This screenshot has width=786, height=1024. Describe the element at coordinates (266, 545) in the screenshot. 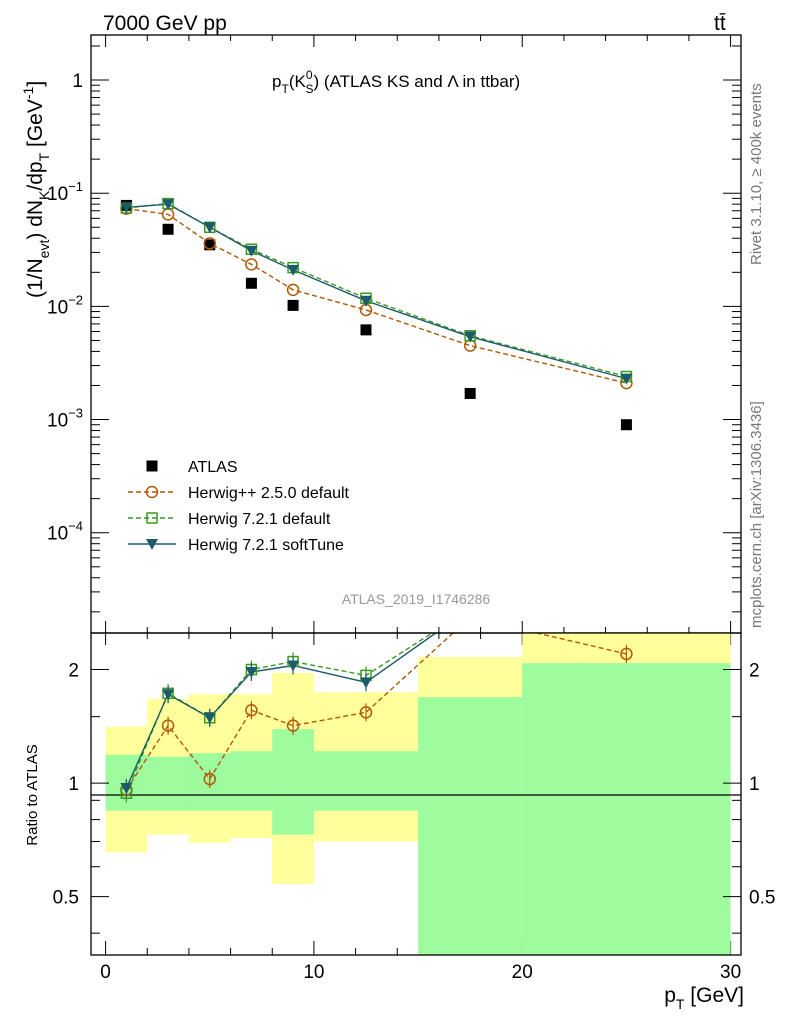

I see `legend-label-3: Herwig 7.2.1 softTune` at that location.